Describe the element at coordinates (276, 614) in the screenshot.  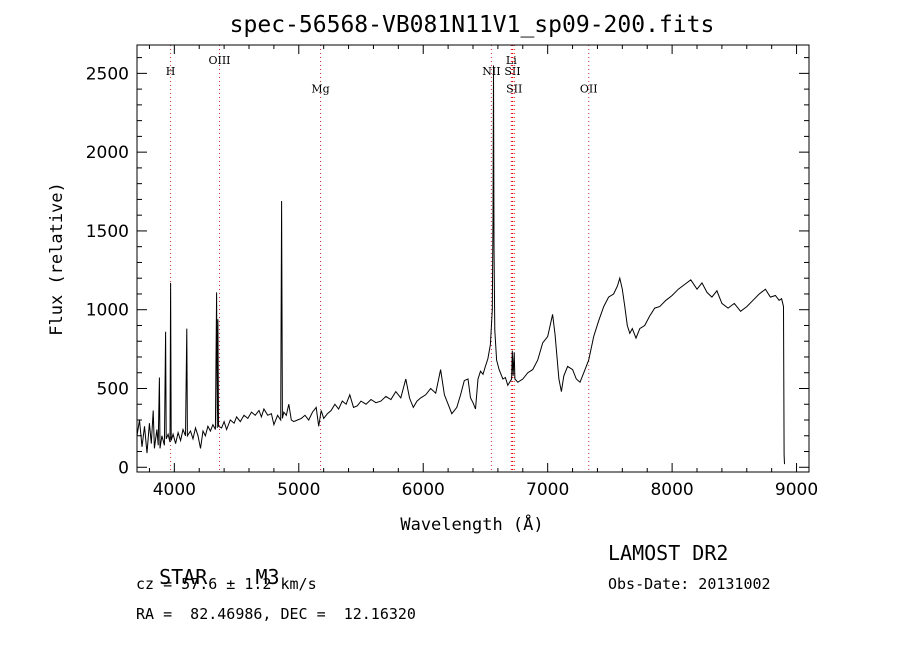
I see `coordinates: RA = 82.46986, DEC = 12.16320` at that location.